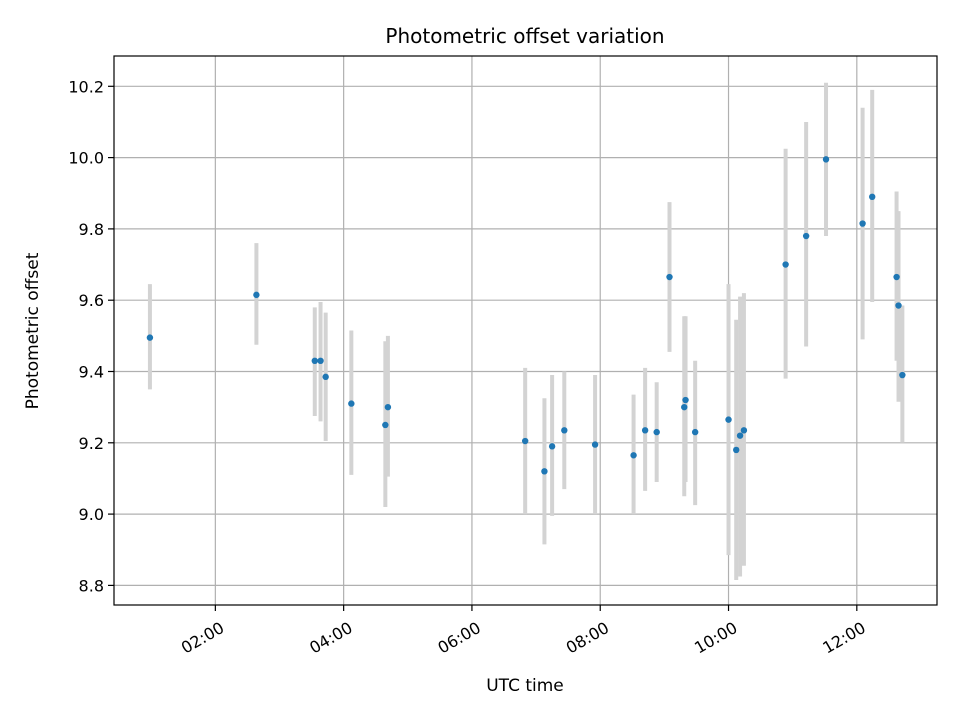 Image resolution: width=960 pixels, height=720 pixels. What do you see at coordinates (91, 585) in the screenshot?
I see `y-tick-label: 8.8` at bounding box center [91, 585].